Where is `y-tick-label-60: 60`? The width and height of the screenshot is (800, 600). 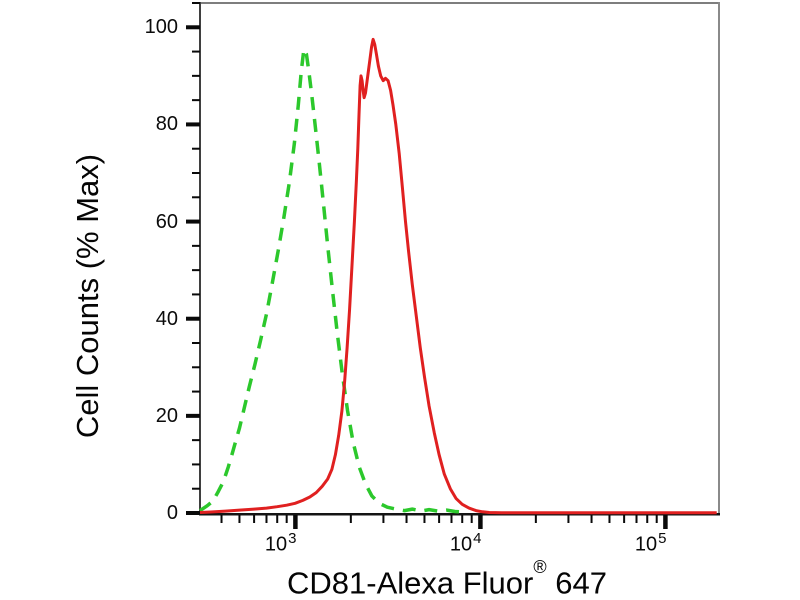
y-tick-label-60: 60 is located at coordinates (166, 221).